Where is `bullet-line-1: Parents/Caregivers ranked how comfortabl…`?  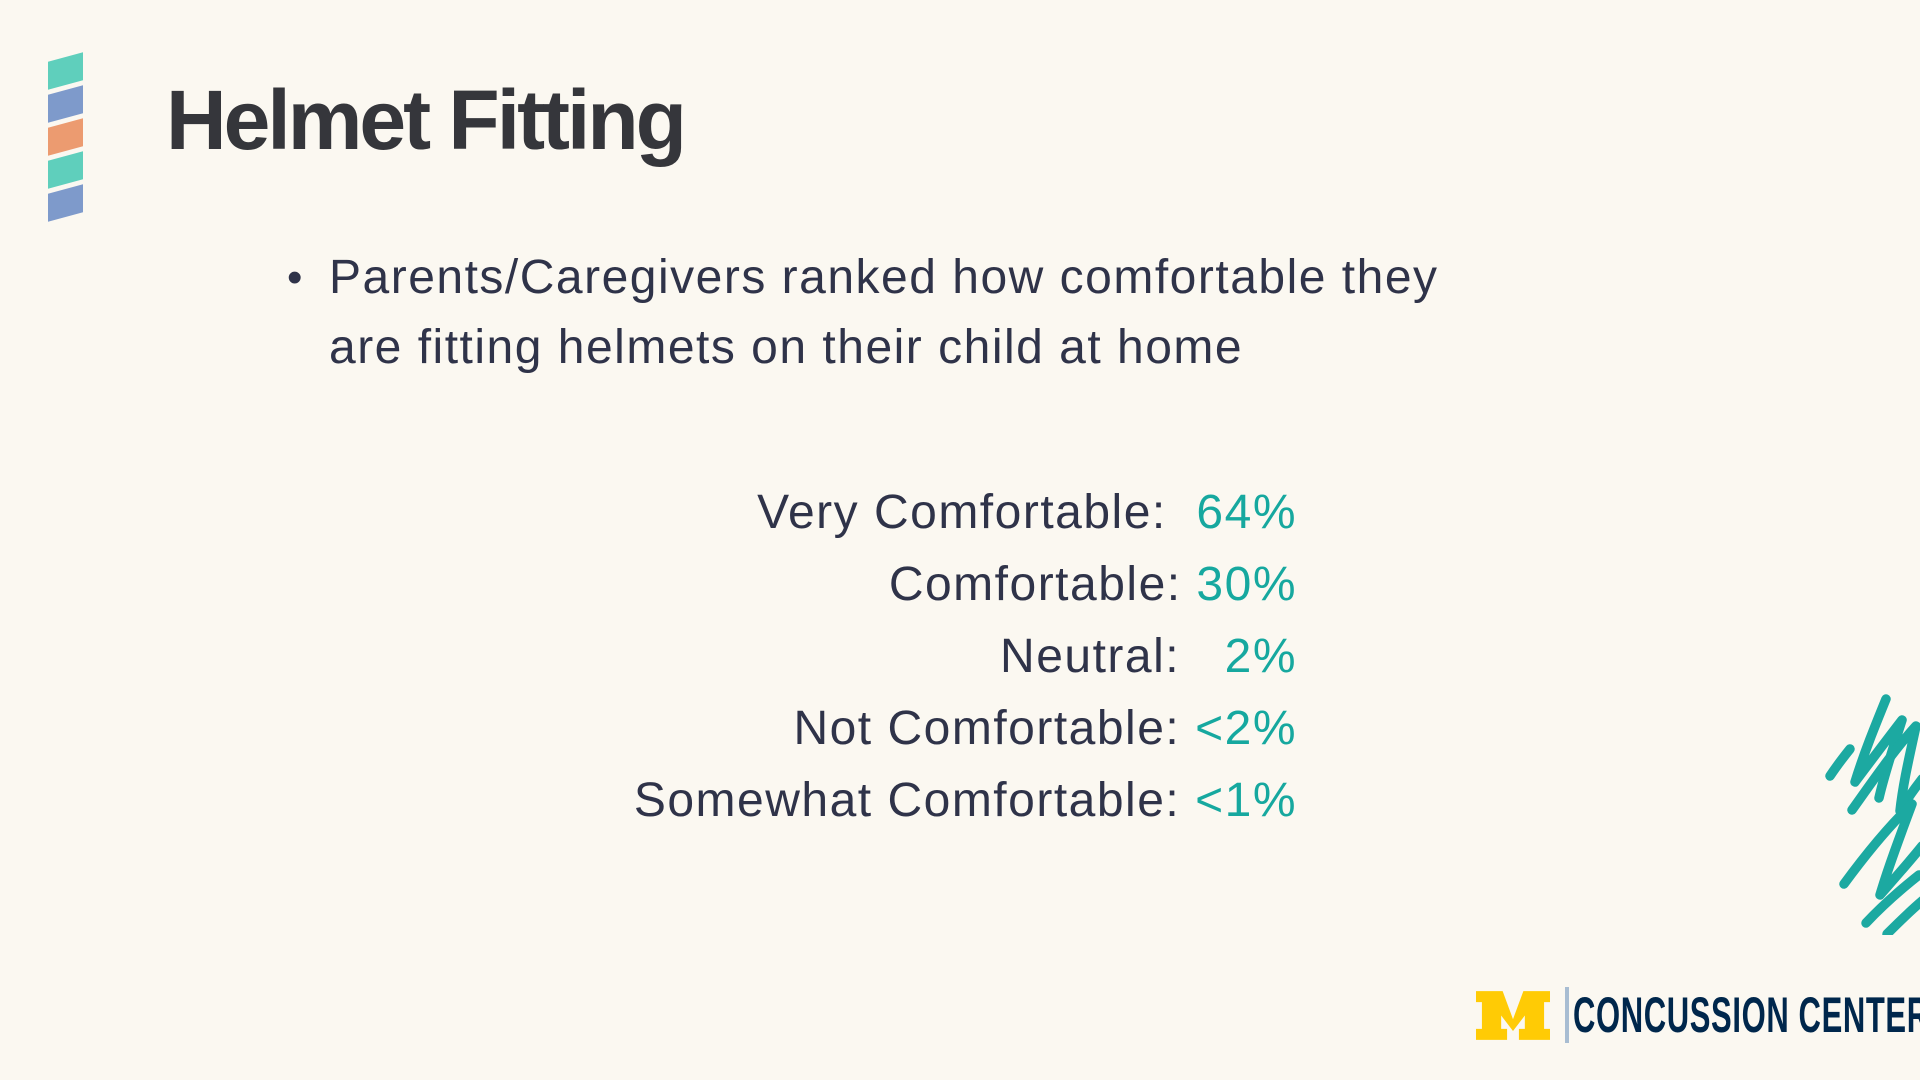 bullet-line-1: Parents/Caregivers ranked how comfortabl… is located at coordinates (884, 277).